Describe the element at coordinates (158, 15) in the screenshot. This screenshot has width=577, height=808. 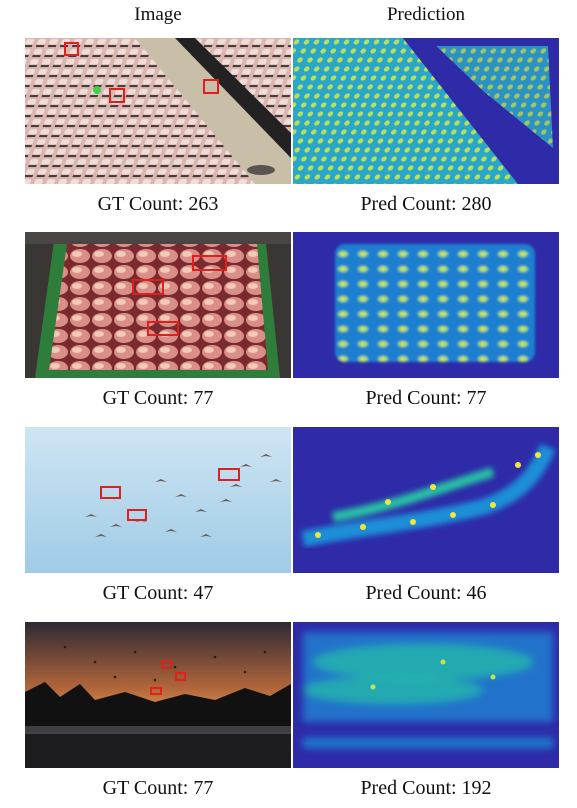
I see `column-header-image: Image` at that location.